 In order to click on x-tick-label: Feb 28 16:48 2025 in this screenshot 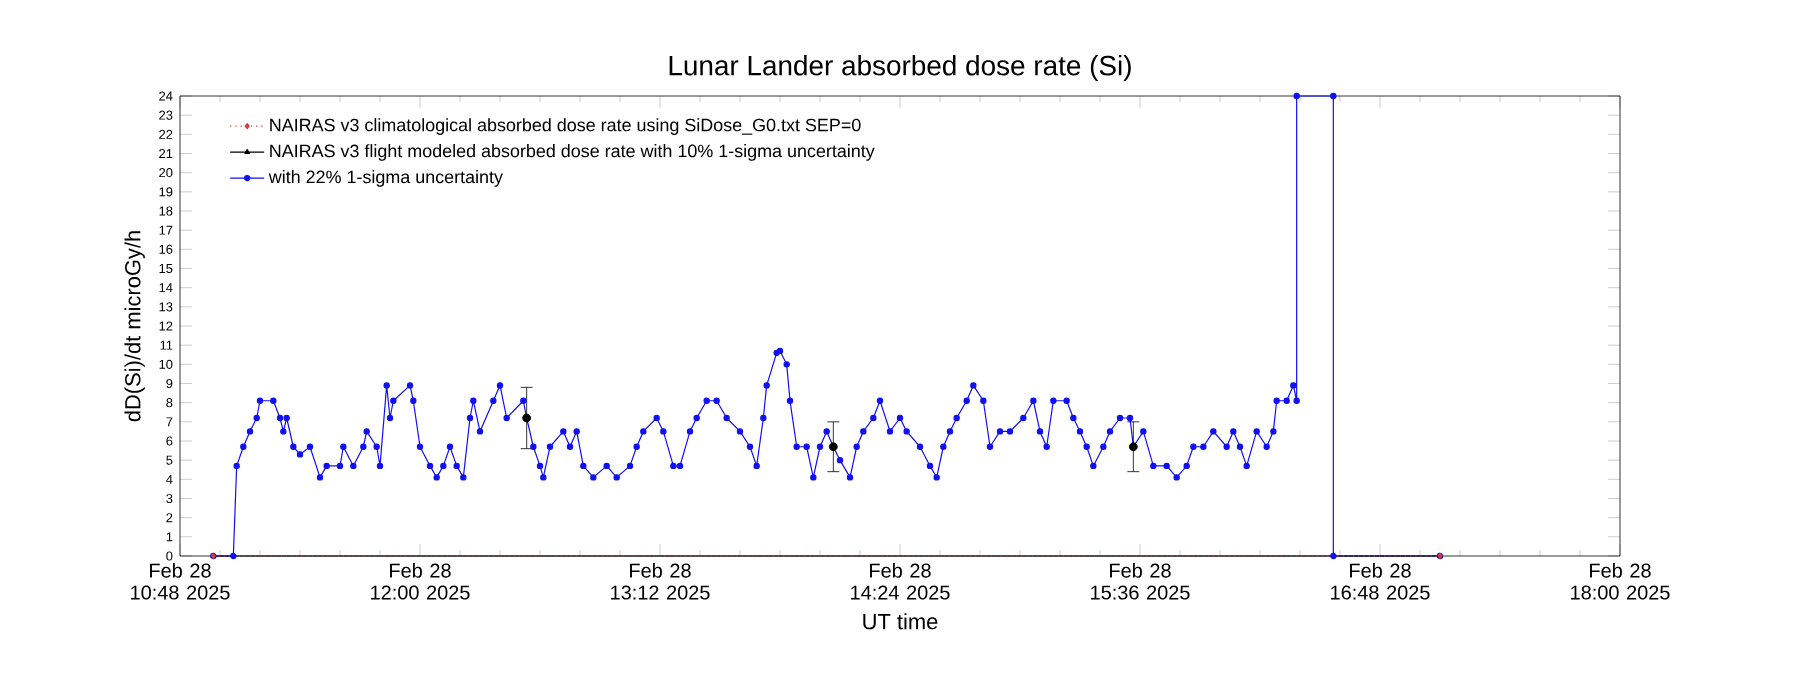, I will do `click(1380, 581)`.